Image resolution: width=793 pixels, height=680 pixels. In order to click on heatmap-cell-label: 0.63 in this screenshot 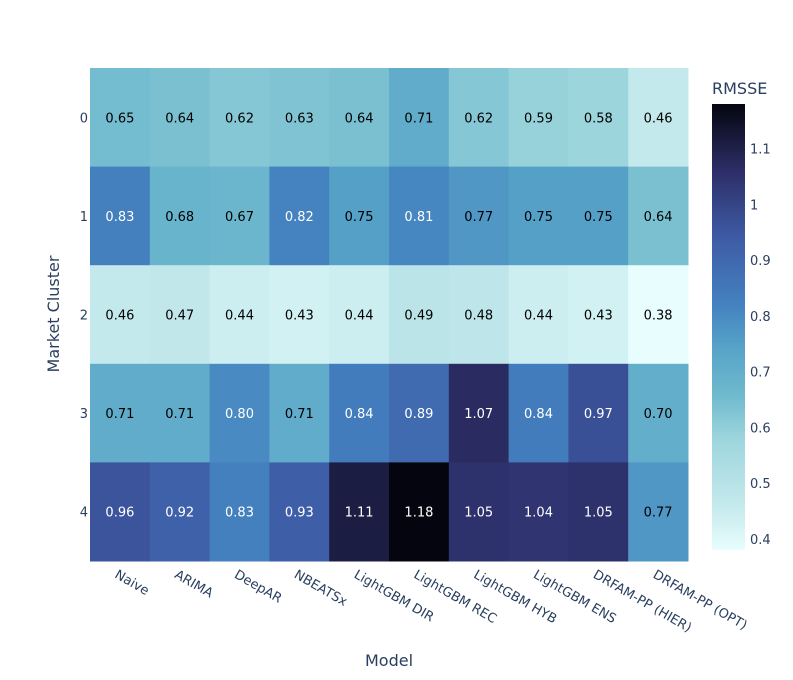, I will do `click(299, 118)`.